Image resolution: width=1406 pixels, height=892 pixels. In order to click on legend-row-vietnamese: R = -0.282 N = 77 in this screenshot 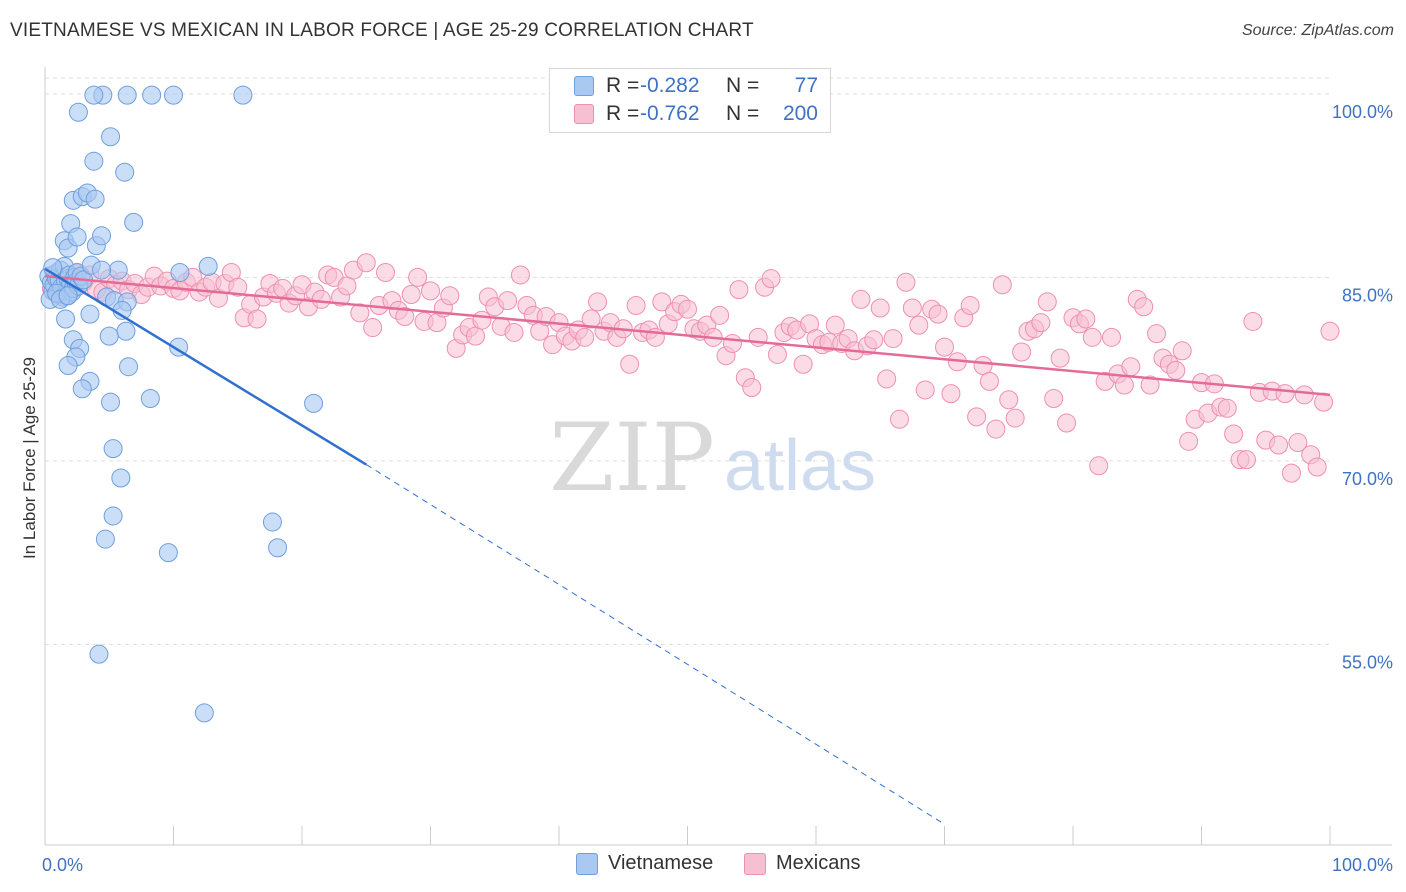, I will do `click(696, 86)`.